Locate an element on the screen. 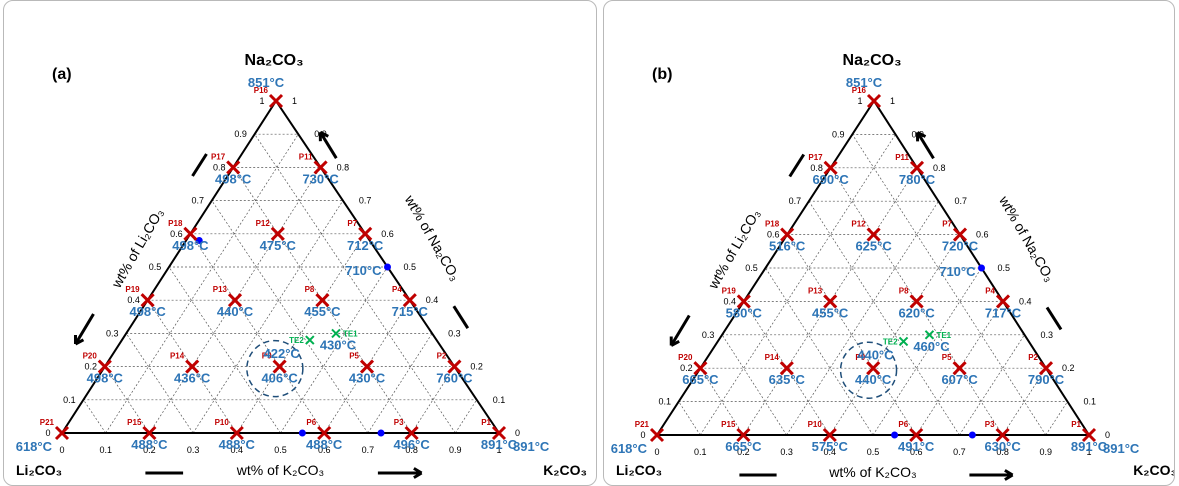  sample-point-id: P4 is located at coordinates (397, 289).